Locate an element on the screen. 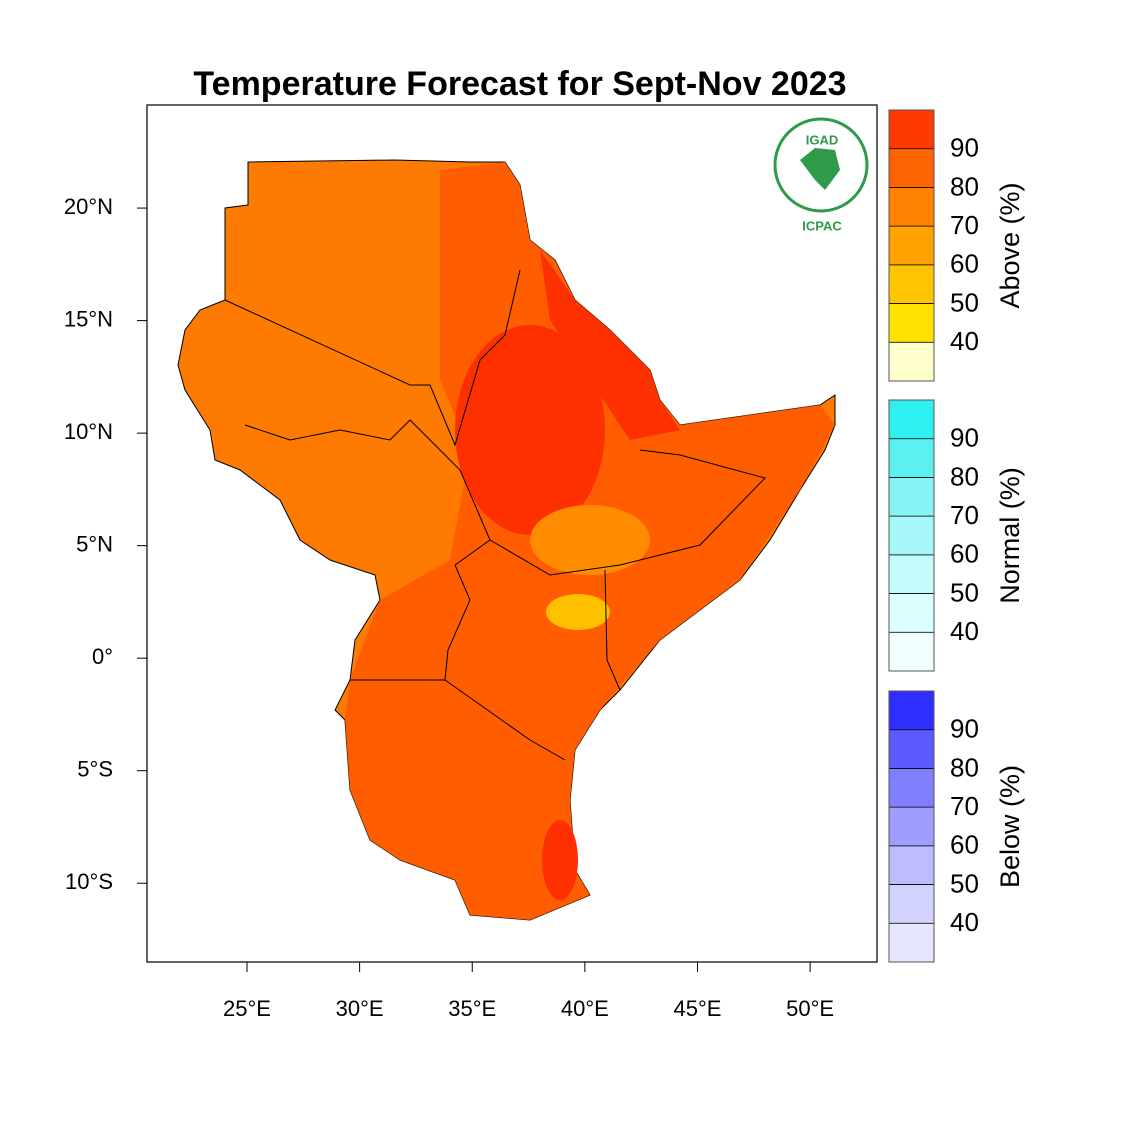 This screenshot has width=1125, height=1125. y-tick-label: 15°N is located at coordinates (88, 318).